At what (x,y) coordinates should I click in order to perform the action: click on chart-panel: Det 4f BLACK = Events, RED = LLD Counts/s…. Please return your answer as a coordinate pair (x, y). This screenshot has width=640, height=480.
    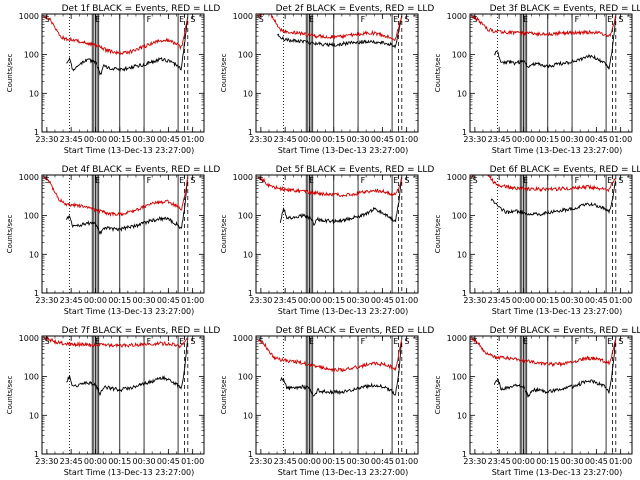
    Looking at the image, I should click on (113, 240).